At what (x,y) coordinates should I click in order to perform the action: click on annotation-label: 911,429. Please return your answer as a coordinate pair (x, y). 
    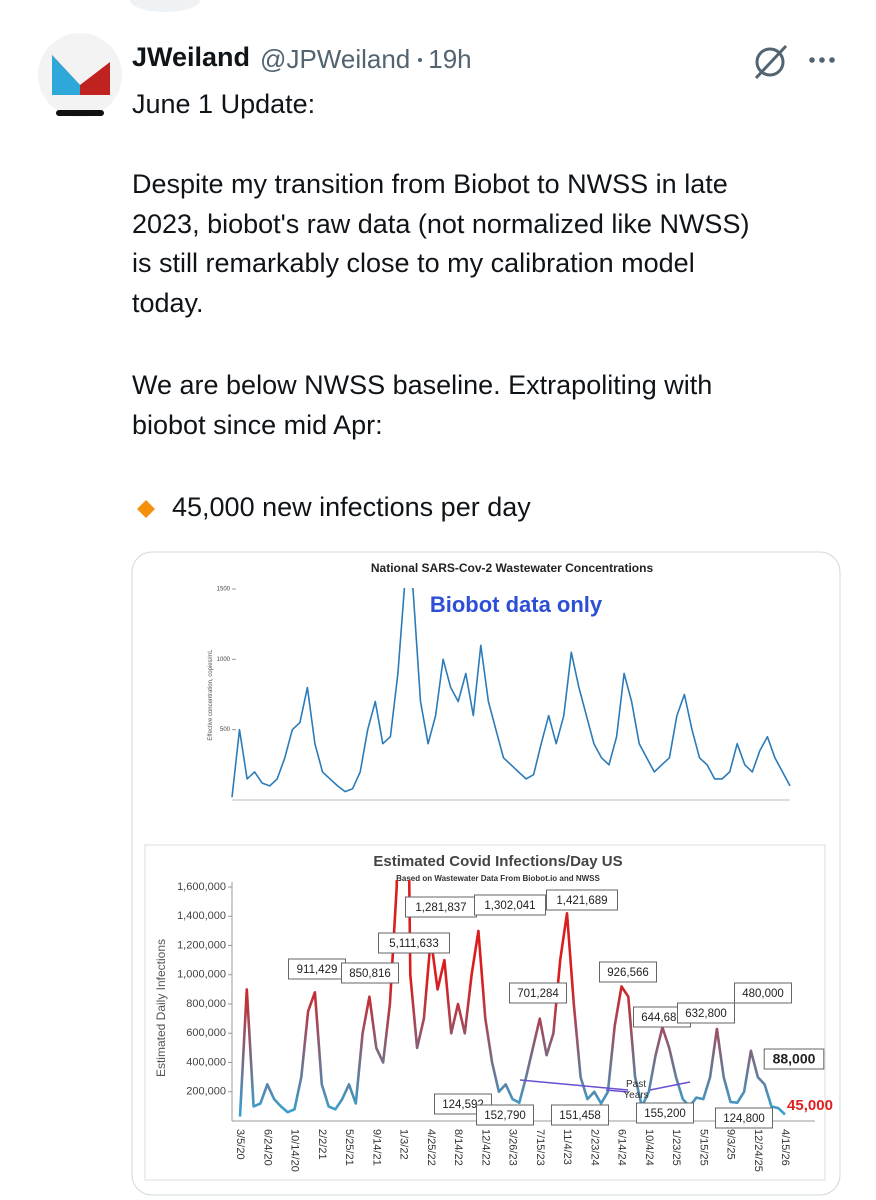
    Looking at the image, I should click on (317, 970).